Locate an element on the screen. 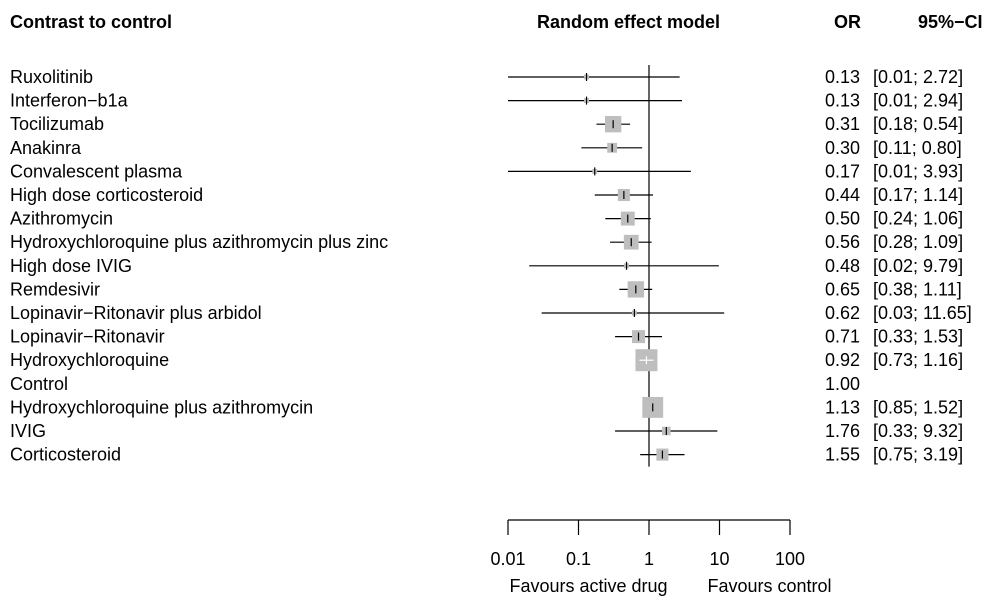 Image resolution: width=998 pixels, height=597 pixels. row-label: Interferon−b1a is located at coordinates (69, 101).